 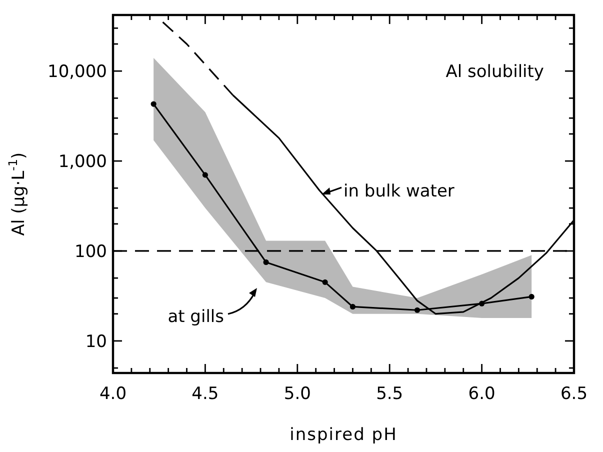 What do you see at coordinates (196, 316) in the screenshot?
I see `annotation: at gills` at bounding box center [196, 316].